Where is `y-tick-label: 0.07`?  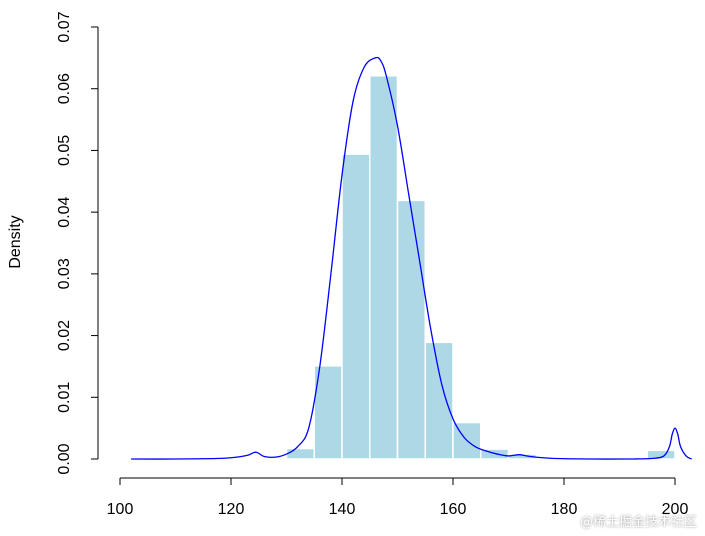 y-tick-label: 0.07 is located at coordinates (64, 26).